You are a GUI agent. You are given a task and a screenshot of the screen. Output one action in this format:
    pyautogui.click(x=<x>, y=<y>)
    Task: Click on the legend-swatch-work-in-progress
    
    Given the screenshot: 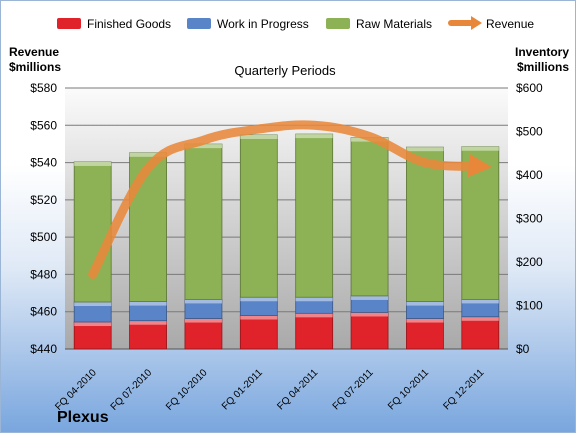 What is the action you would take?
    pyautogui.click(x=199, y=23)
    